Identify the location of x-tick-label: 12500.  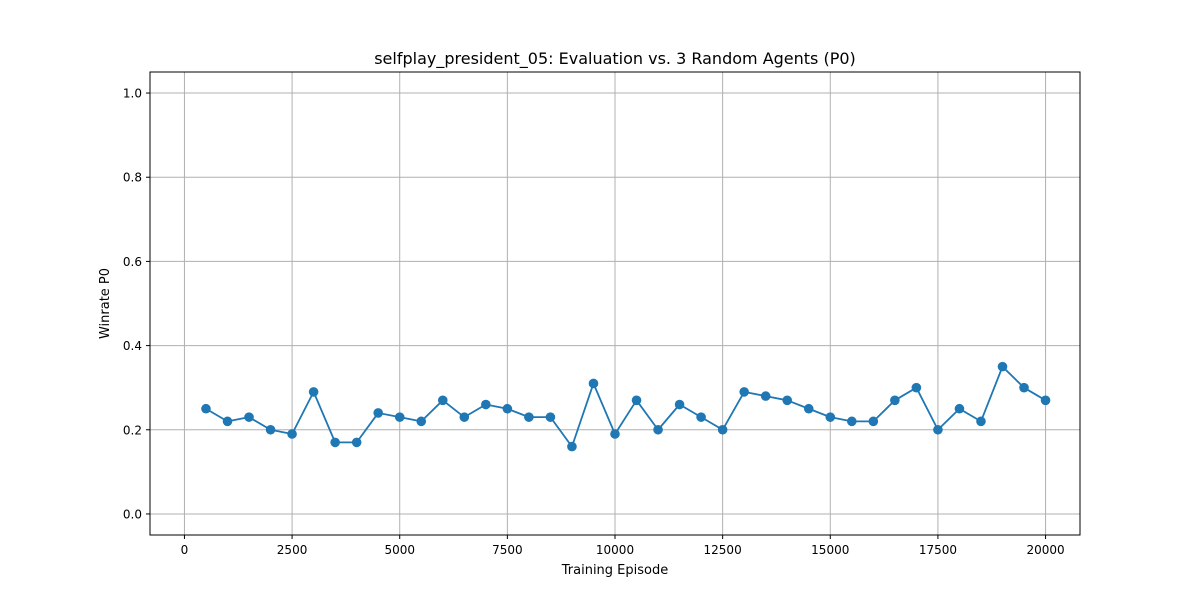
(723, 550).